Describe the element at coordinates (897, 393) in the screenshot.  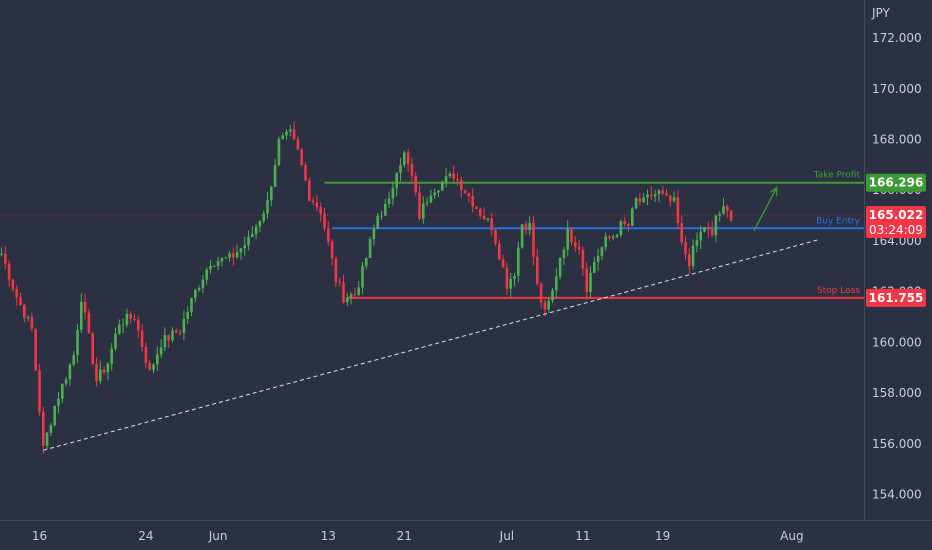
I see `y-tick-label: 158.000` at that location.